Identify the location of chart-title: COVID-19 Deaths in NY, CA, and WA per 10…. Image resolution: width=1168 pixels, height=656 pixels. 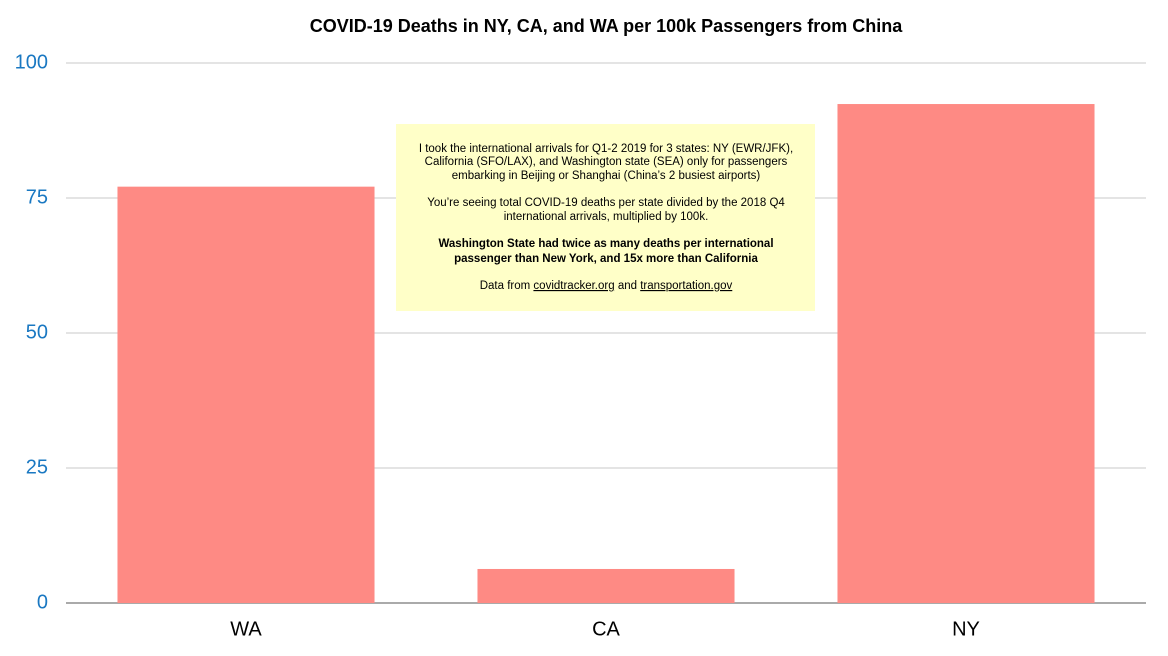
(606, 26).